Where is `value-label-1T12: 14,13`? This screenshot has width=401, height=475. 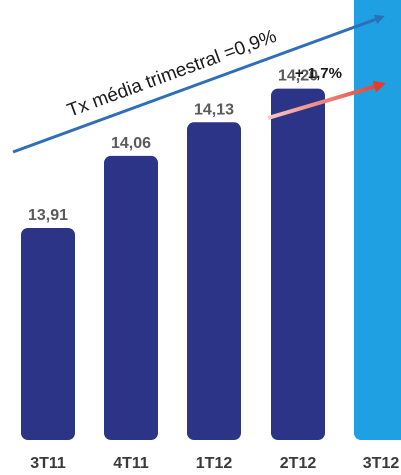 value-label-1T12: 14,13 is located at coordinates (214, 109).